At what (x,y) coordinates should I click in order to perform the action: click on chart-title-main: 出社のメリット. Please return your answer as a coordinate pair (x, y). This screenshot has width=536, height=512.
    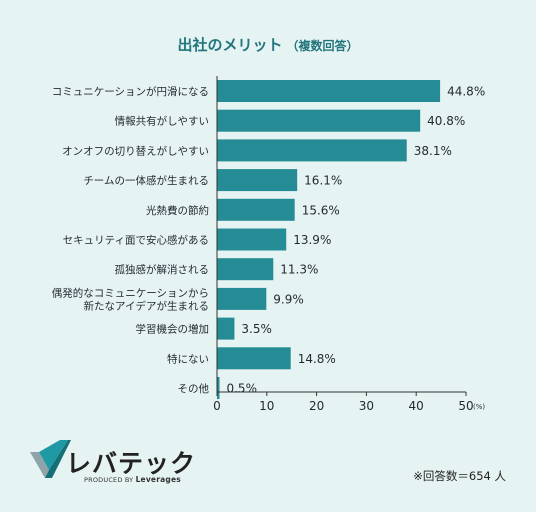
    Looking at the image, I should click on (230, 45).